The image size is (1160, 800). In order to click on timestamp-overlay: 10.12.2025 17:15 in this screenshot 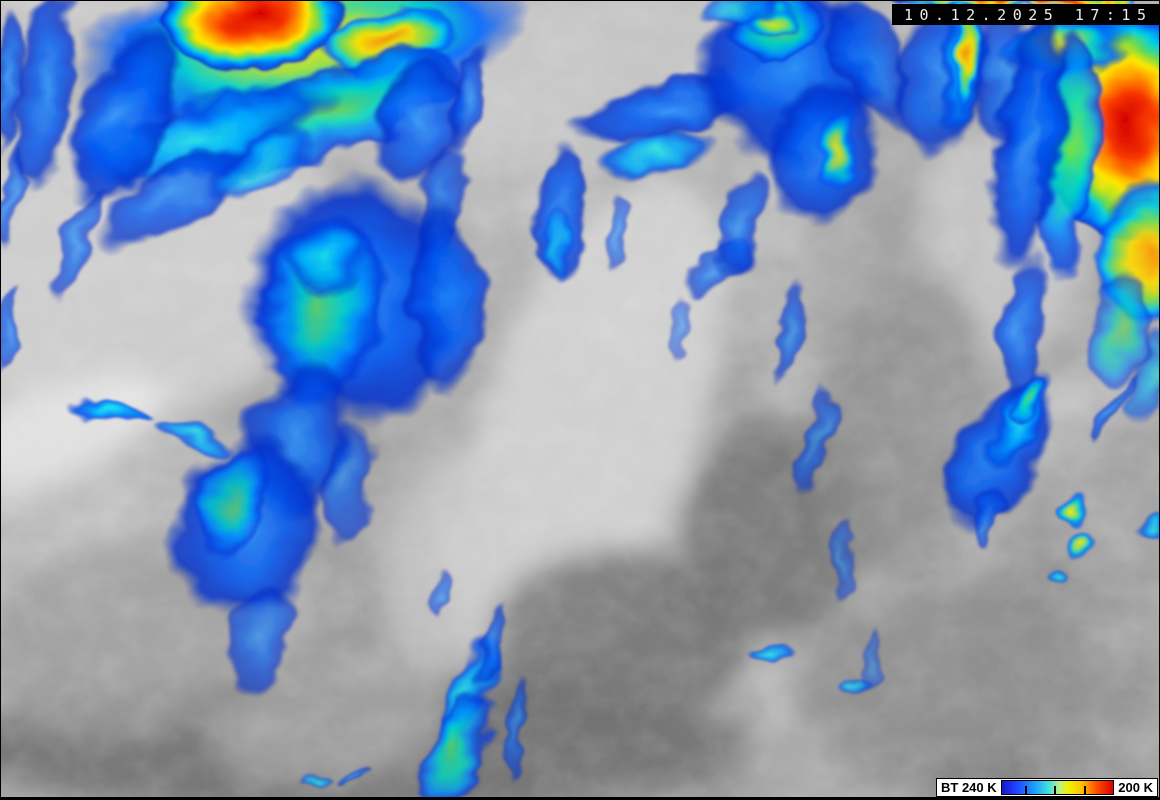, I will do `click(1025, 14)`.